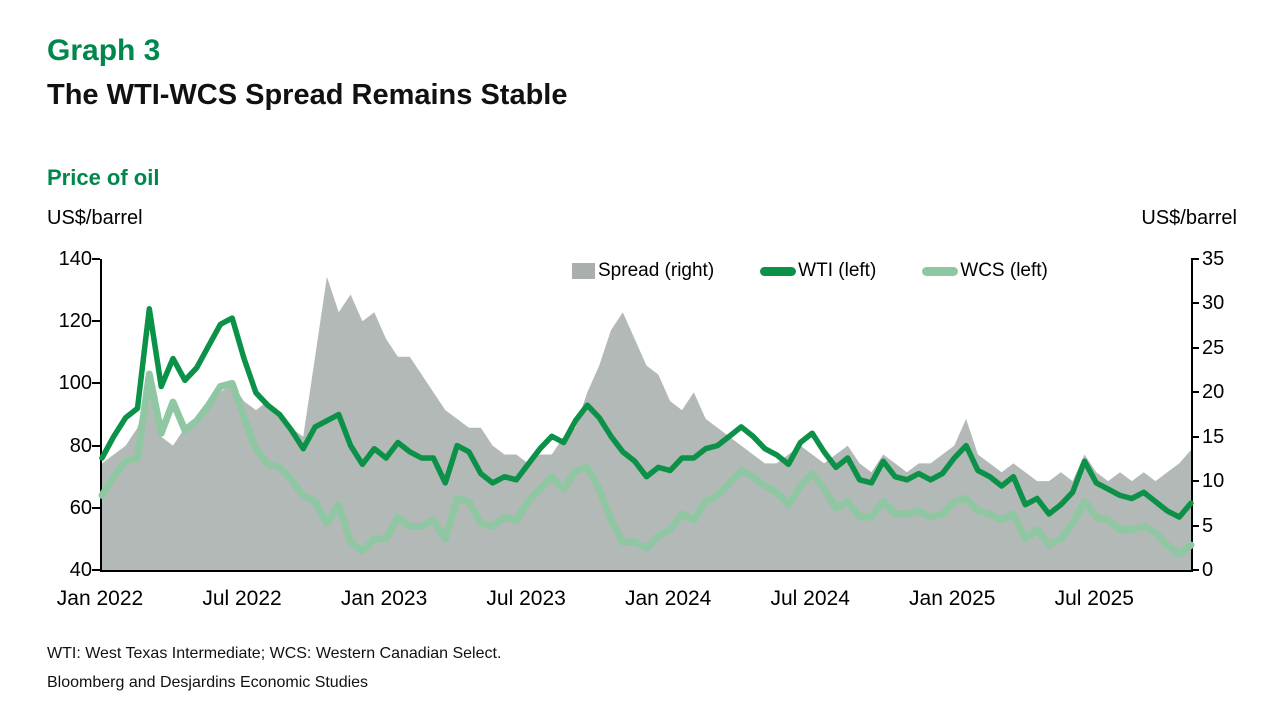 This screenshot has height=720, width=1280. I want to click on legend-swatch-wti-icon, so click(778, 271).